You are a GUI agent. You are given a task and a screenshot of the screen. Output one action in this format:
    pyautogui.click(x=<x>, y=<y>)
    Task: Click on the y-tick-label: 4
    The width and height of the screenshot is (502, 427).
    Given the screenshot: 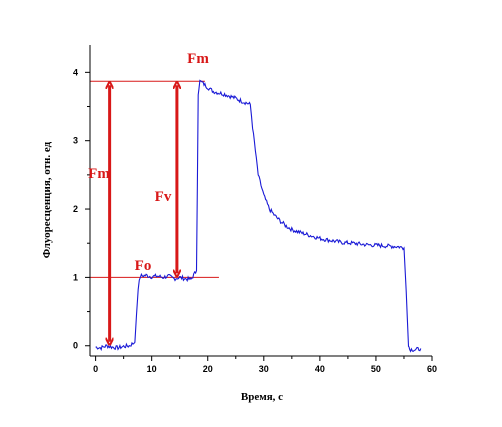 What is the action you would take?
    pyautogui.click(x=75, y=72)
    